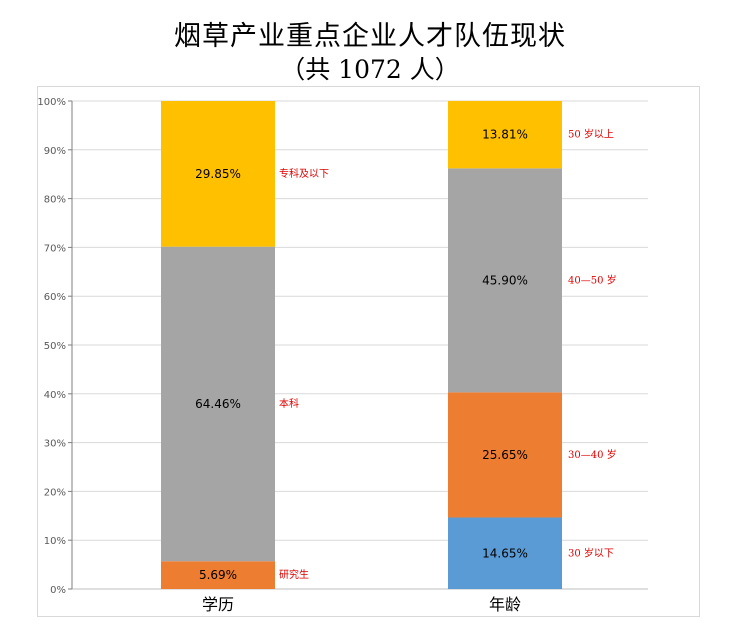  What do you see at coordinates (55, 541) in the screenshot?
I see `y-tick-label: 10%` at bounding box center [55, 541].